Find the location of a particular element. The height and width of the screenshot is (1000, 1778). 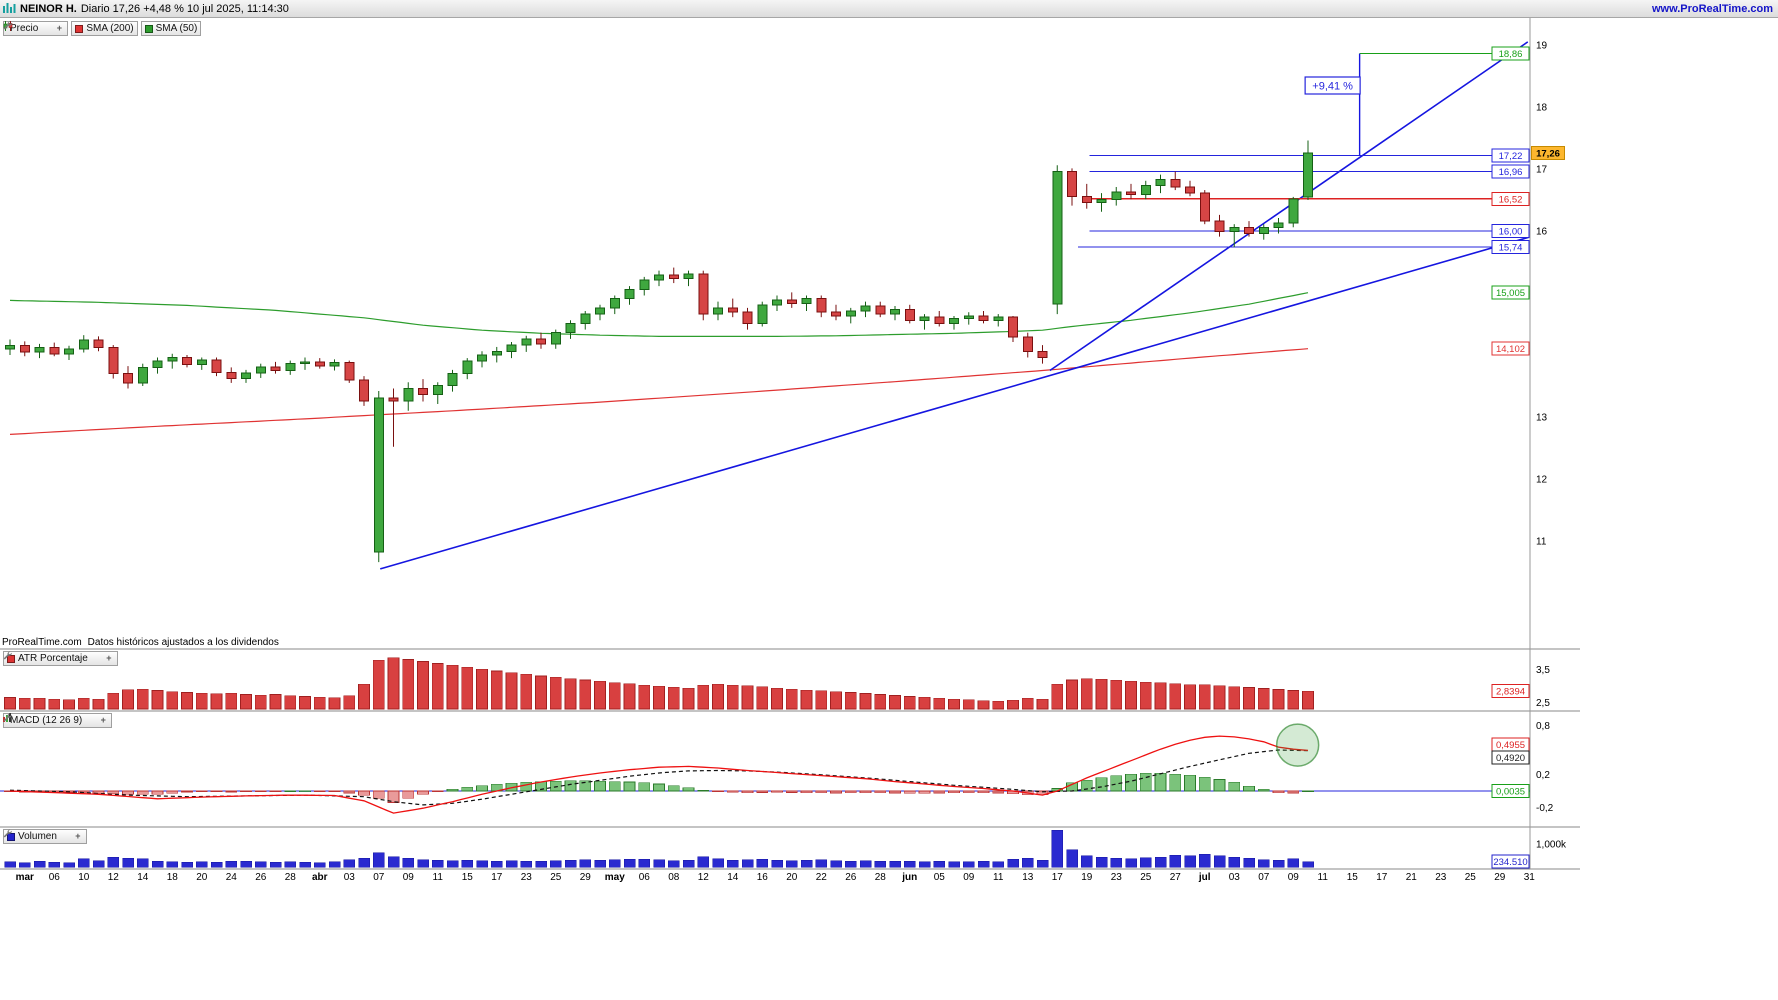

website-link: www.ProRealTime.com is located at coordinates (1712, 8).